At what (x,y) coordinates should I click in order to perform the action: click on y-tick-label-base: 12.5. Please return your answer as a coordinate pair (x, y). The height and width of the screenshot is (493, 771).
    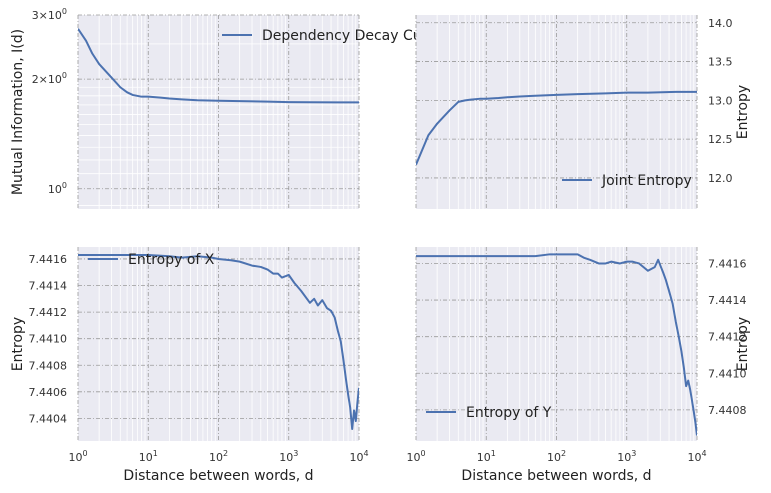
    Looking at the image, I should click on (720, 139).